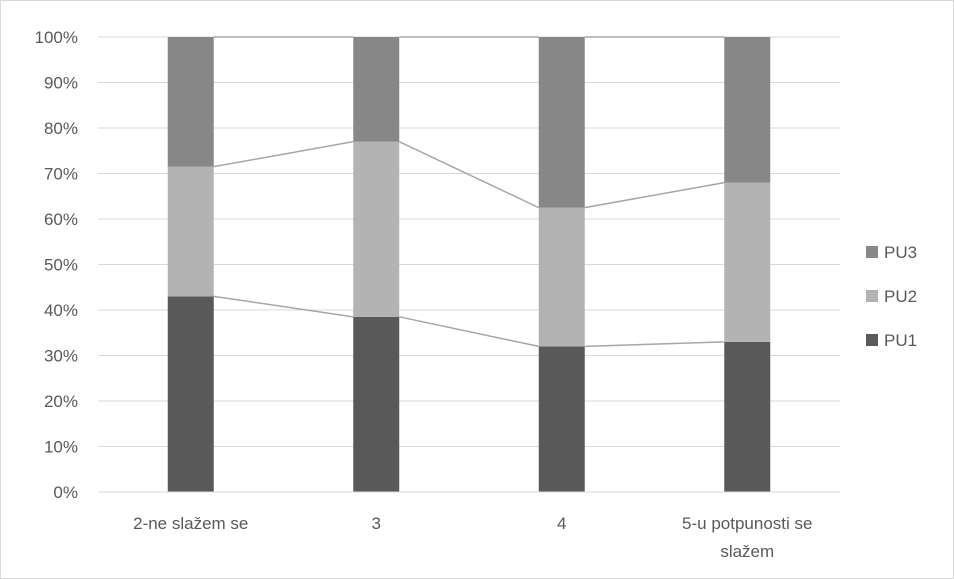 This screenshot has height=579, width=954. I want to click on legend-item-pu2: PU2, so click(891, 296).